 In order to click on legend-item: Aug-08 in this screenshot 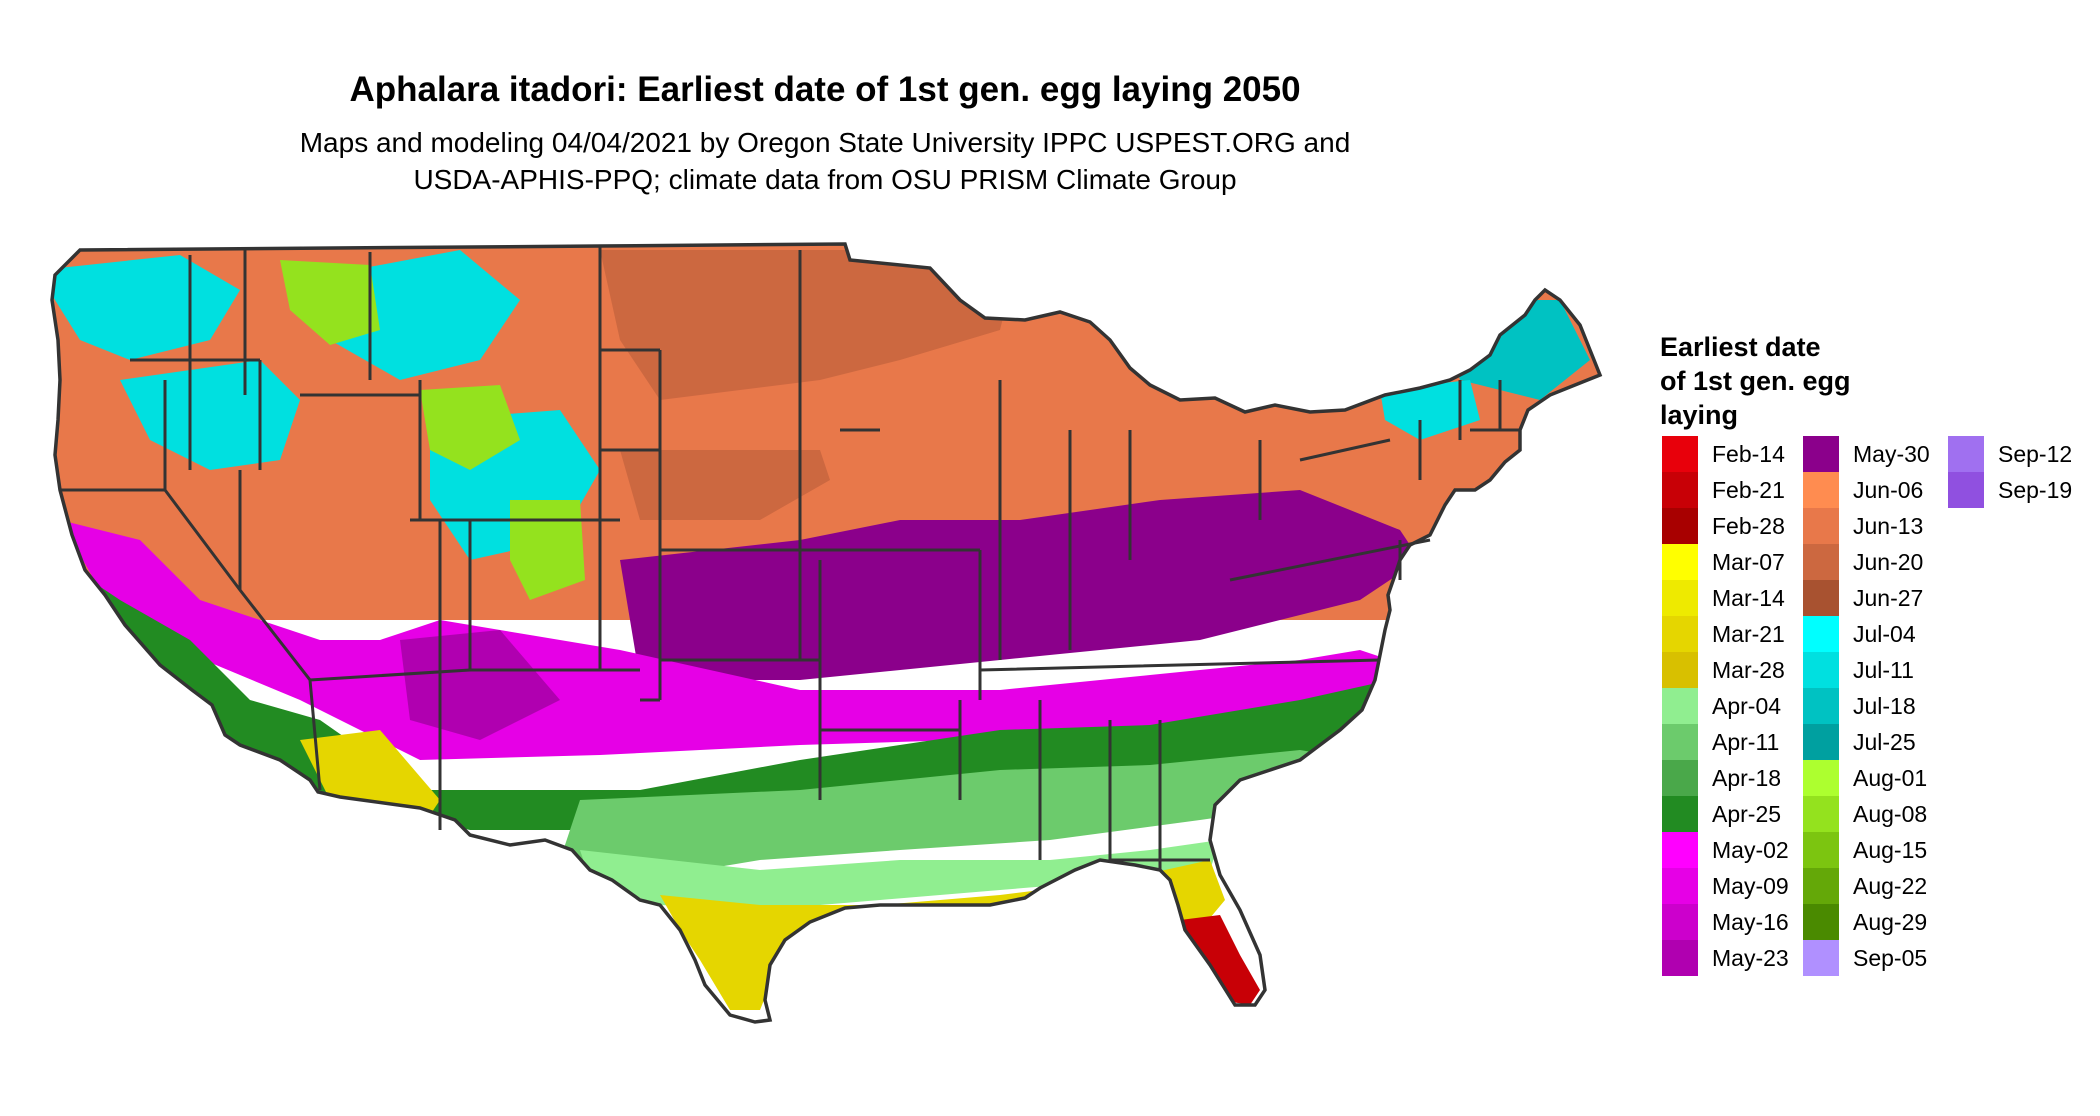, I will do `click(1865, 814)`.